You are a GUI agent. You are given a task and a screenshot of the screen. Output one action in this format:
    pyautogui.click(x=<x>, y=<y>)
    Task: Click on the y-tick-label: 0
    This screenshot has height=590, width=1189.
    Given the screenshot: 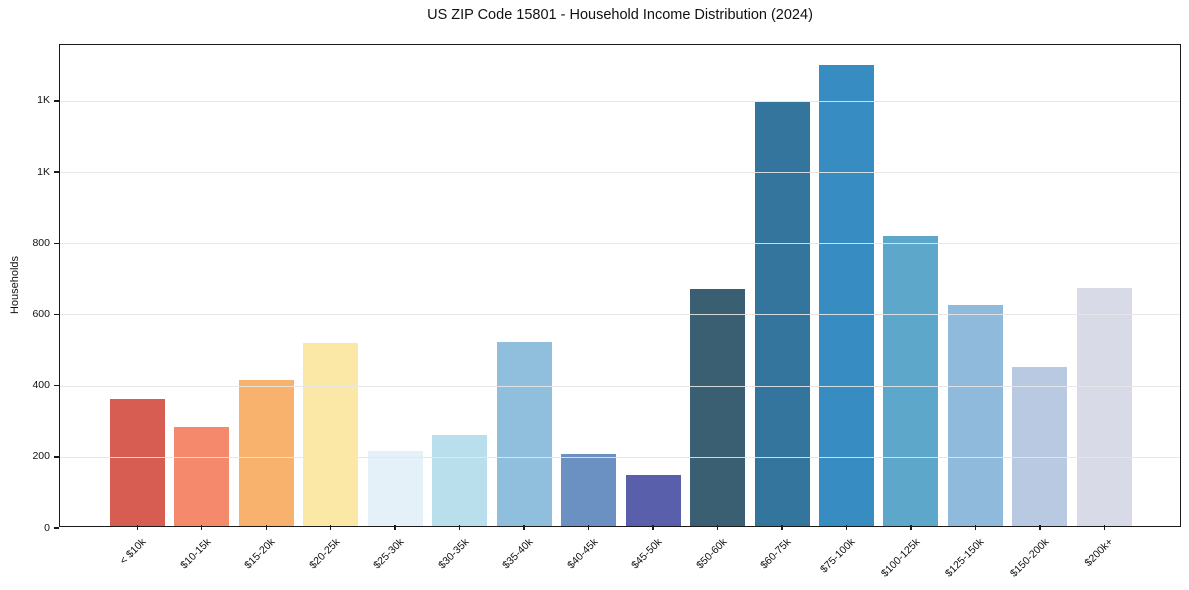 What is the action you would take?
    pyautogui.click(x=47, y=527)
    